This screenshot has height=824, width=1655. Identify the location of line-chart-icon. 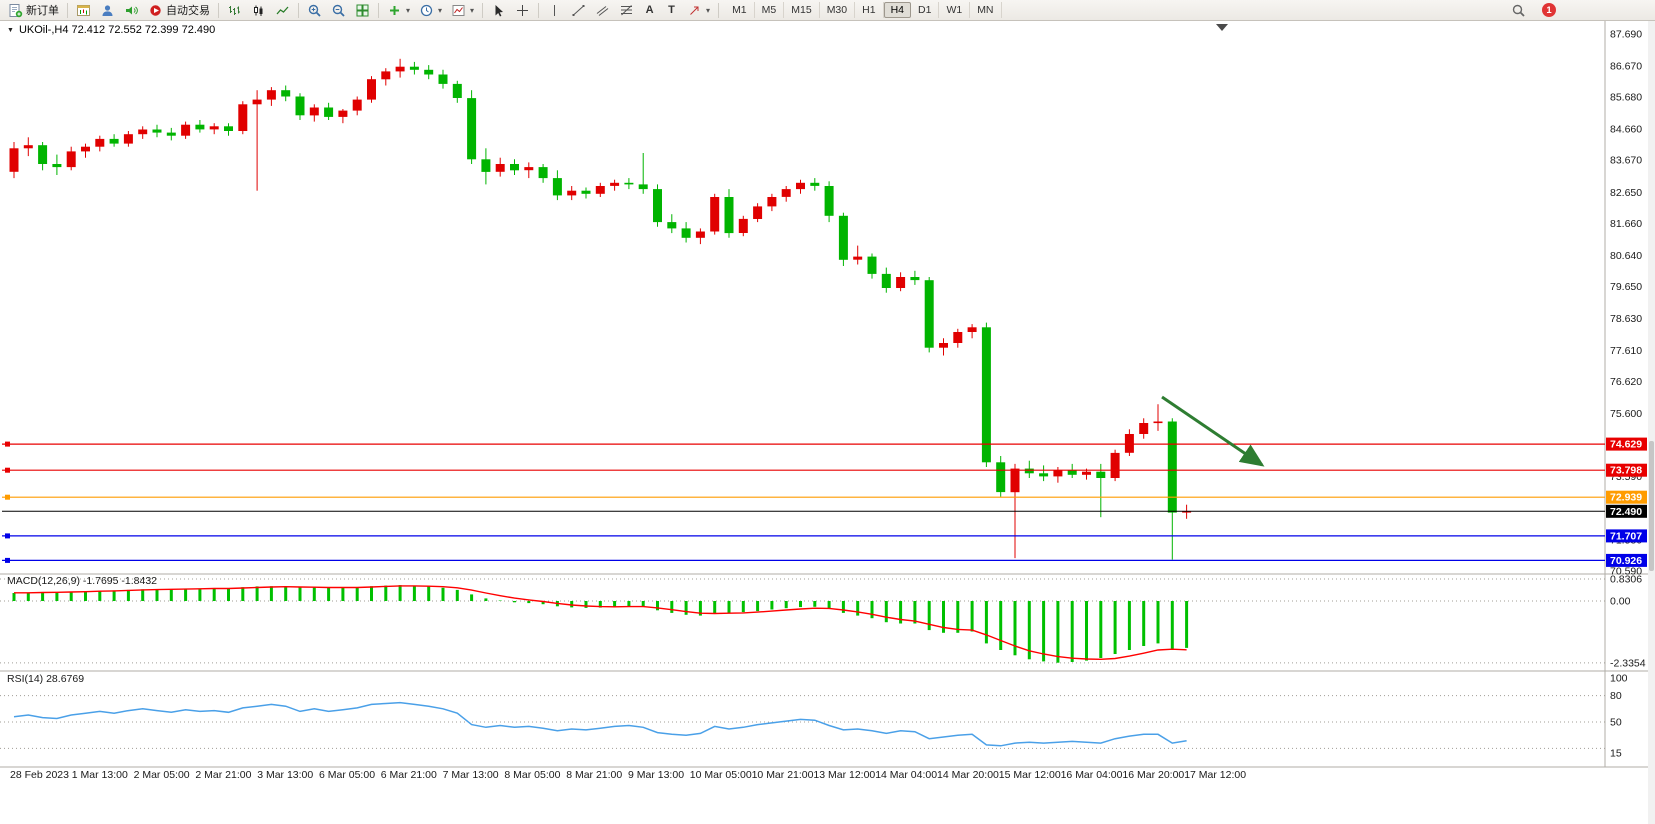
(282, 10).